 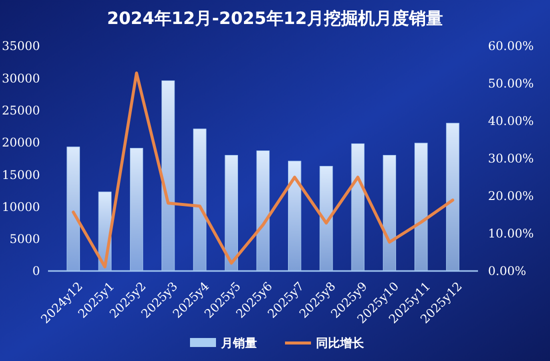 I want to click on legend-label: 月销量, so click(x=238, y=343).